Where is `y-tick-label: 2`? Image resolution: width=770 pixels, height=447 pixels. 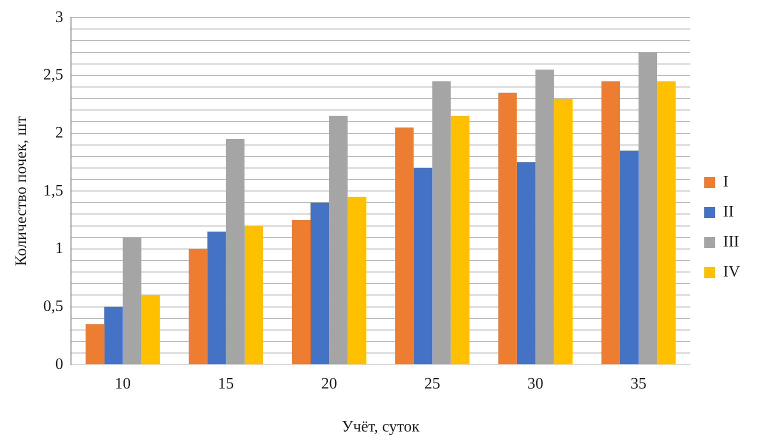 y-tick-label: 2 is located at coordinates (59, 133).